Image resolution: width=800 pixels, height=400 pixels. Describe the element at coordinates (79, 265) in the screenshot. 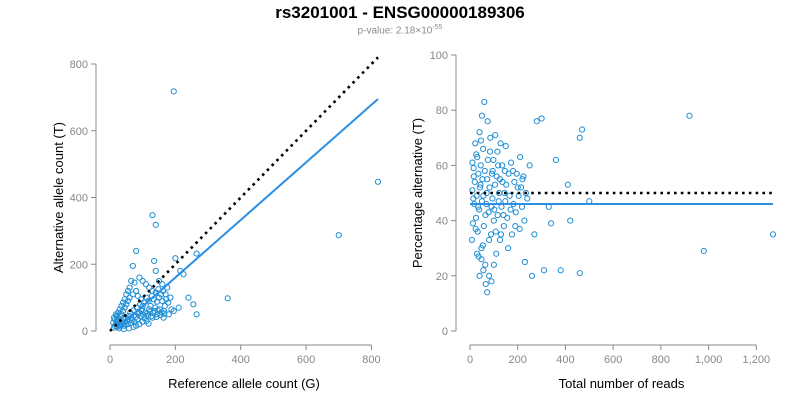

I see `y-tick-label: 200` at that location.